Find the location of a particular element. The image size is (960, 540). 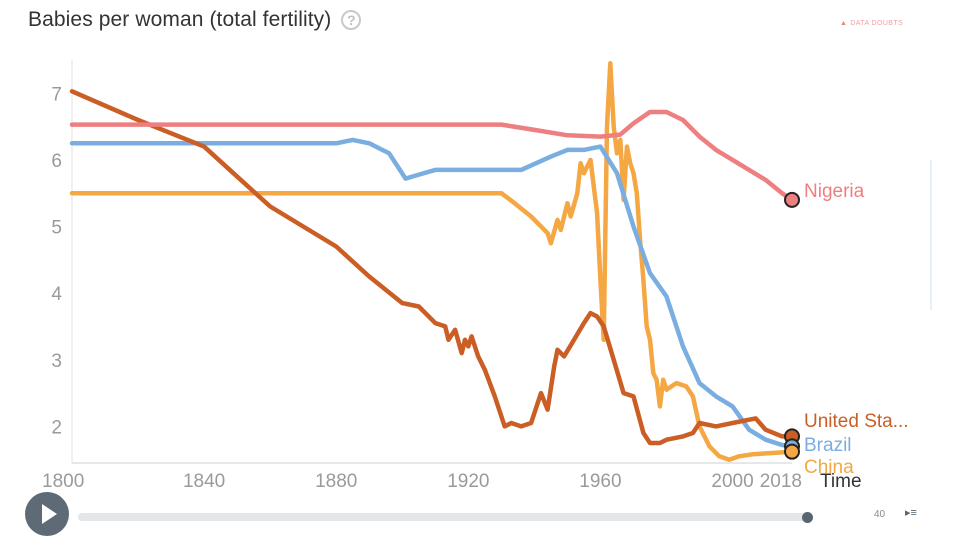

y-tick-label: 5 is located at coordinates (56, 228).